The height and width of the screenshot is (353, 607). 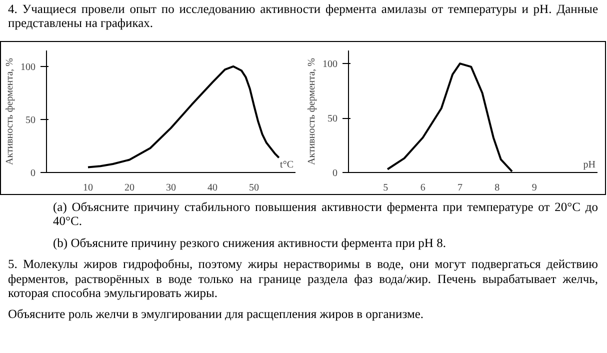 I want to click on text: Объясните роль желчи в эмулгировании для расщепления жиров в организме., so click(x=216, y=314).